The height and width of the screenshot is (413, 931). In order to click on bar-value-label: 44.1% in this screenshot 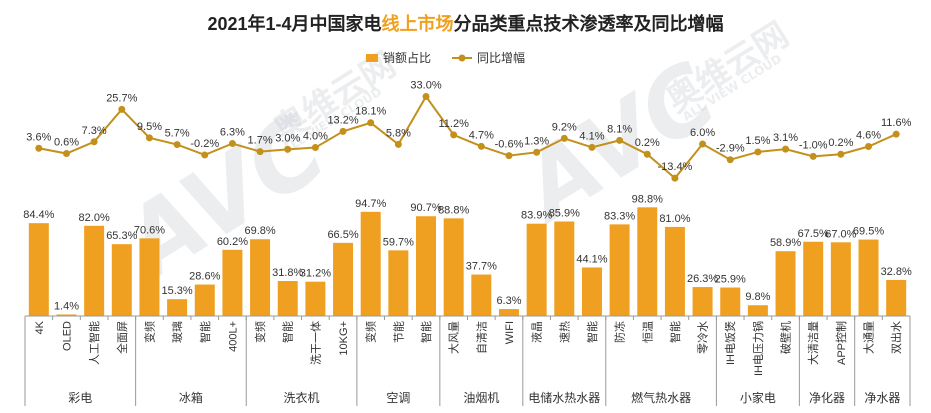, I will do `click(591, 259)`.